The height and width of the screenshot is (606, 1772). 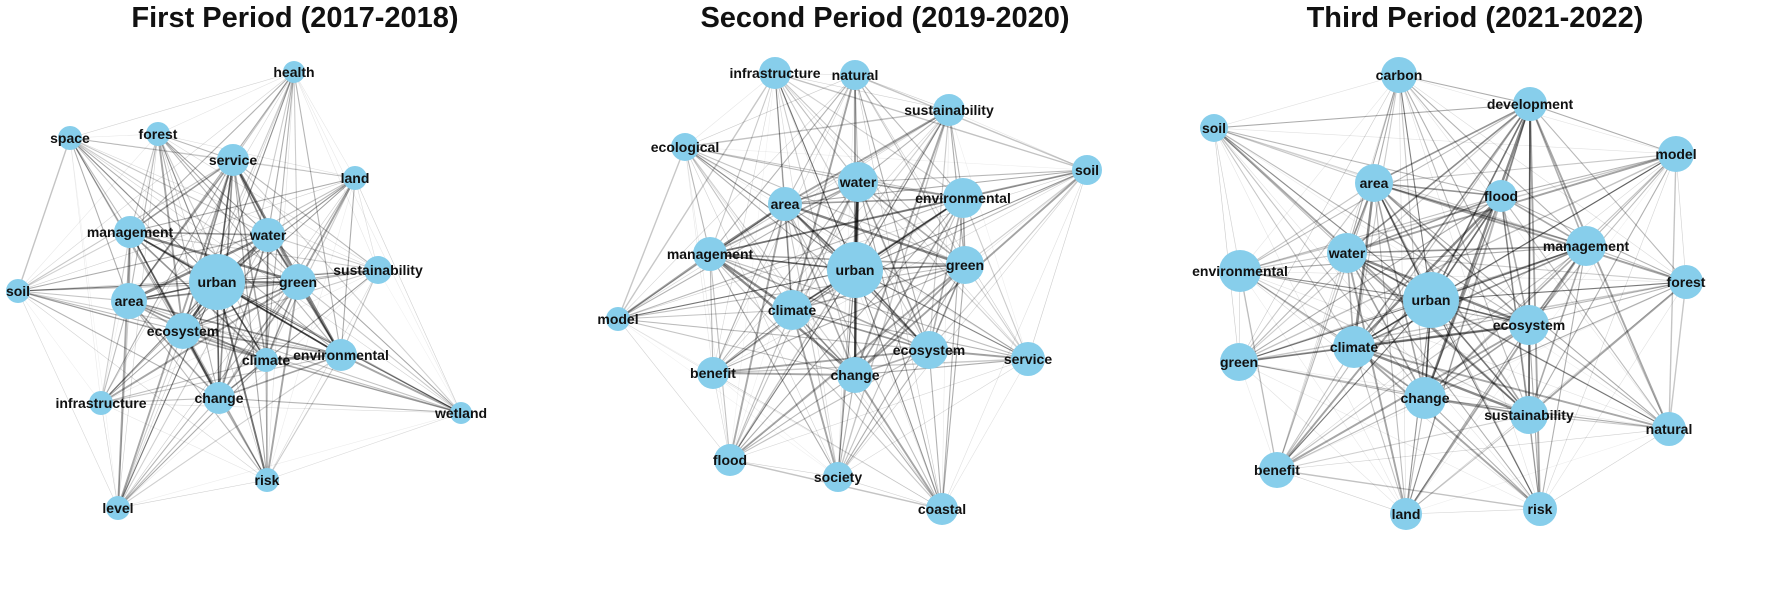 I want to click on edge-soil-risk, so click(x=142, y=385).